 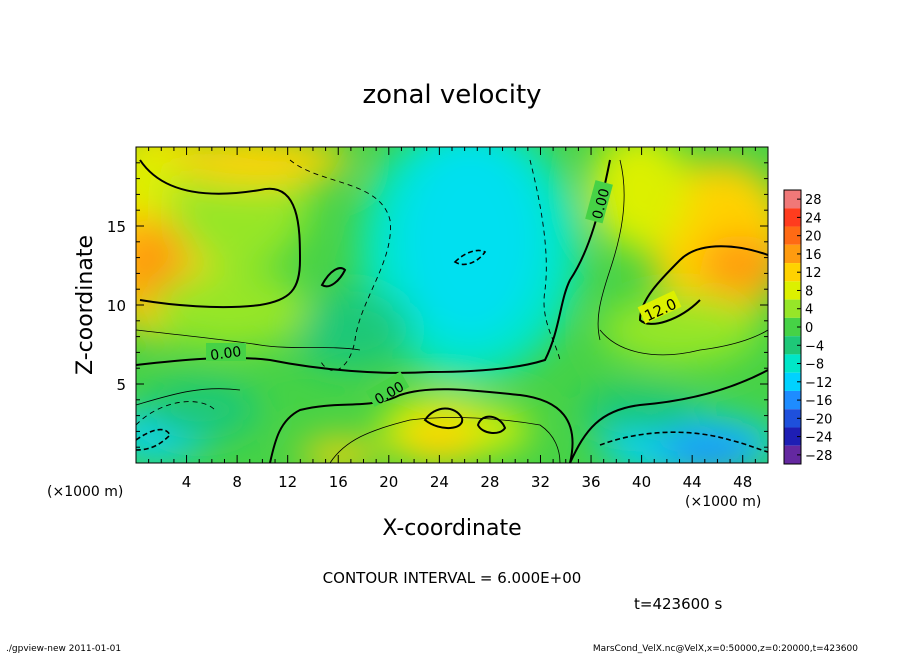 What do you see at coordinates (116, 227) in the screenshot?
I see `y-tick-label: 15` at bounding box center [116, 227].